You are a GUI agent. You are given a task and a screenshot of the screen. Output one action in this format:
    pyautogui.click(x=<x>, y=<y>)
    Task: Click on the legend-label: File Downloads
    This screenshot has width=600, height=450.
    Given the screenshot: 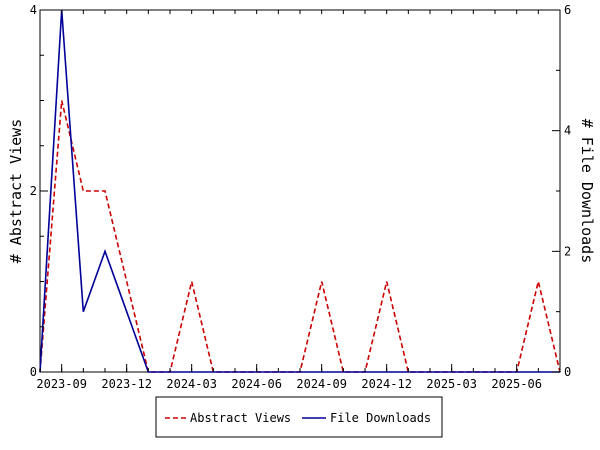 What is the action you would take?
    pyautogui.click(x=380, y=418)
    